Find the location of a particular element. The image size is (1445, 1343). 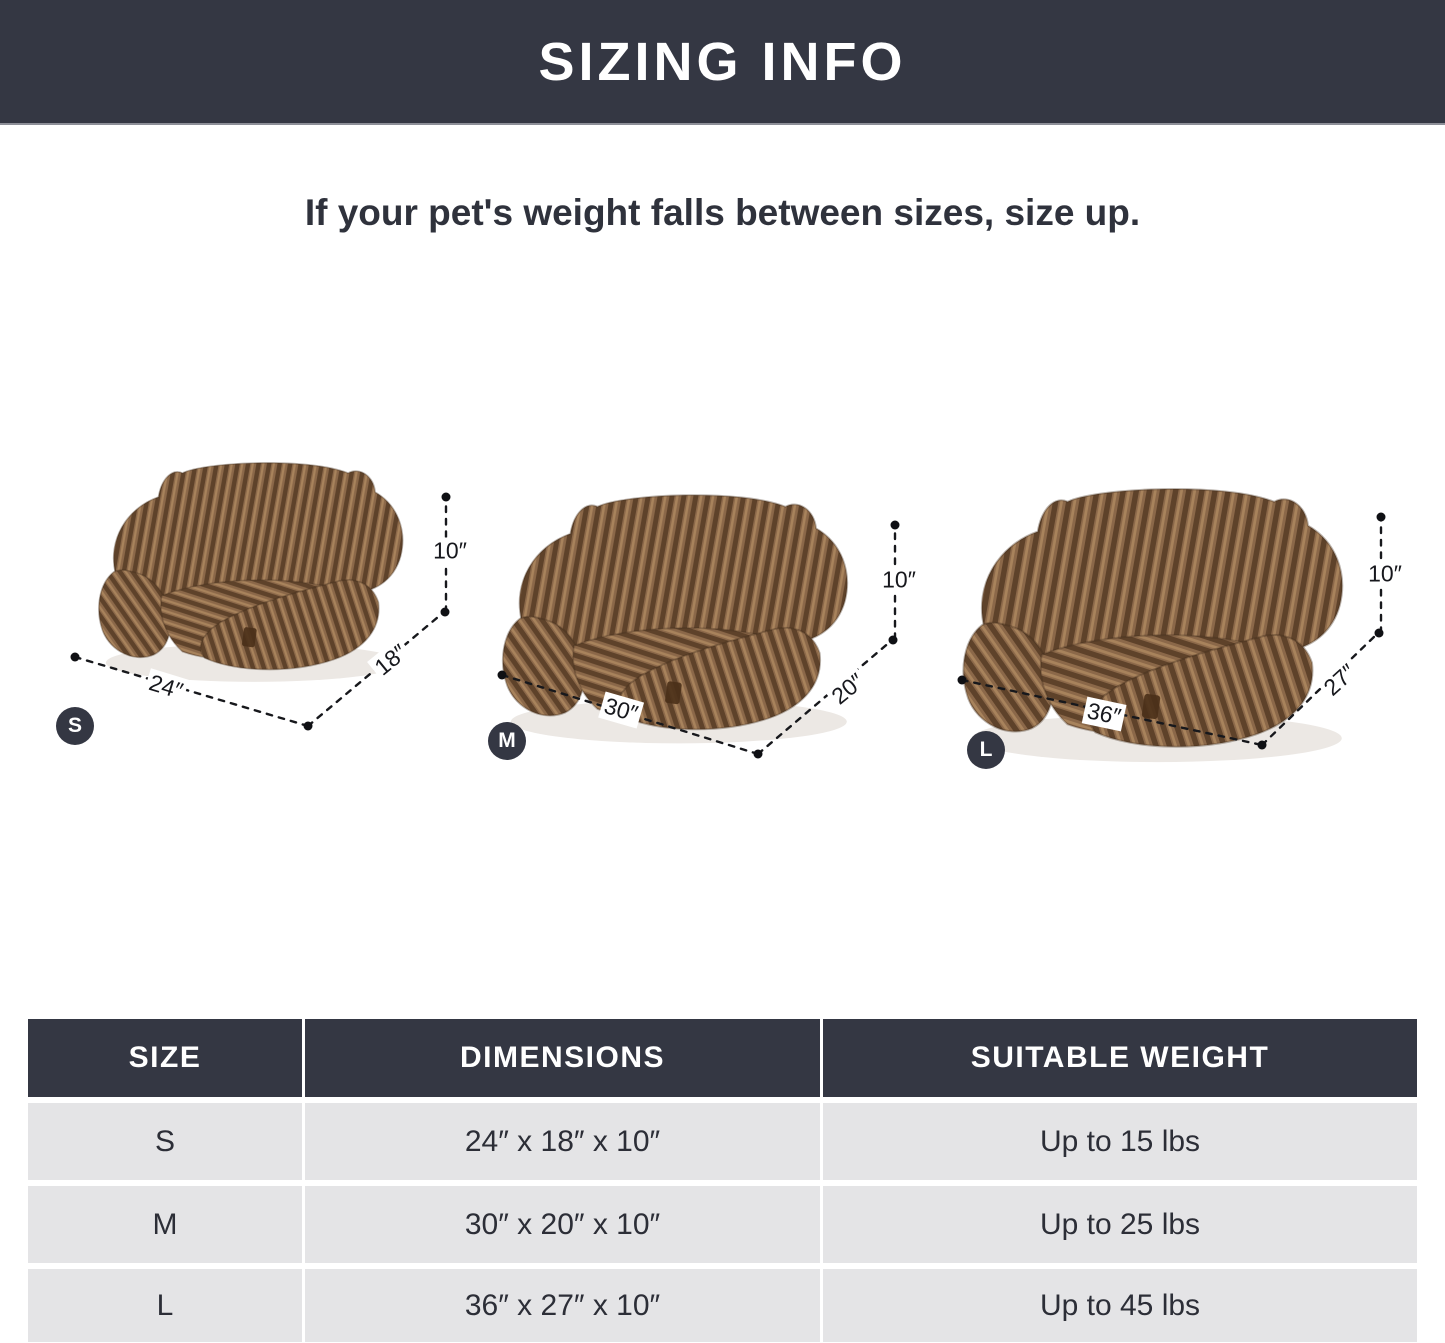

table-header-suitable-weight: SUITABLE WEIGHT is located at coordinates (1120, 1058).